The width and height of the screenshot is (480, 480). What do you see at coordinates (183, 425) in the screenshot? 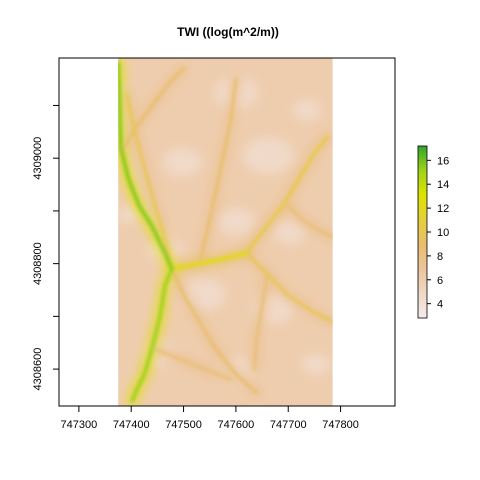
I see `x-tick-label: 747500` at bounding box center [183, 425].